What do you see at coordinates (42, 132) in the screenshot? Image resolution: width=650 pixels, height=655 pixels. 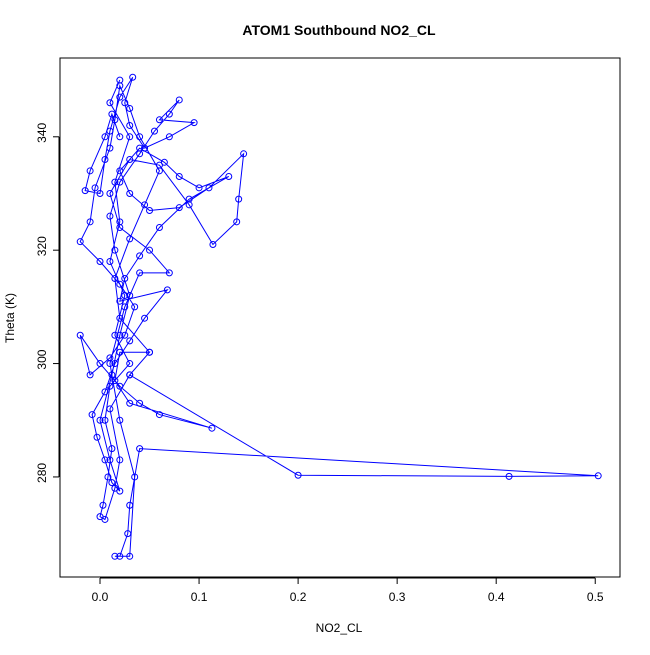 I see `y-tick-label: 340` at bounding box center [42, 132].